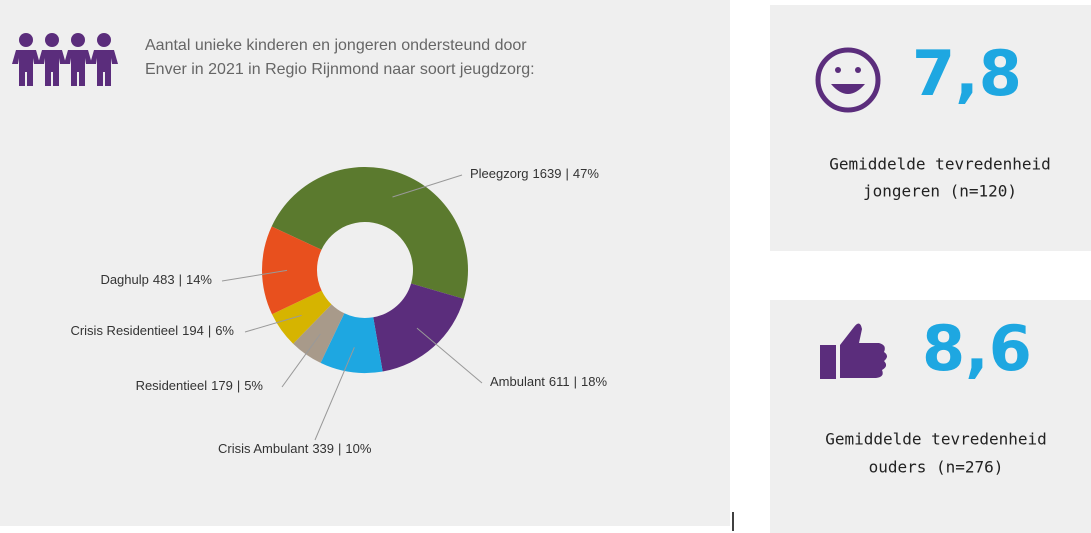 The width and height of the screenshot is (1091, 533). Describe the element at coordinates (65, 59) in the screenshot. I see `people-icon` at that location.